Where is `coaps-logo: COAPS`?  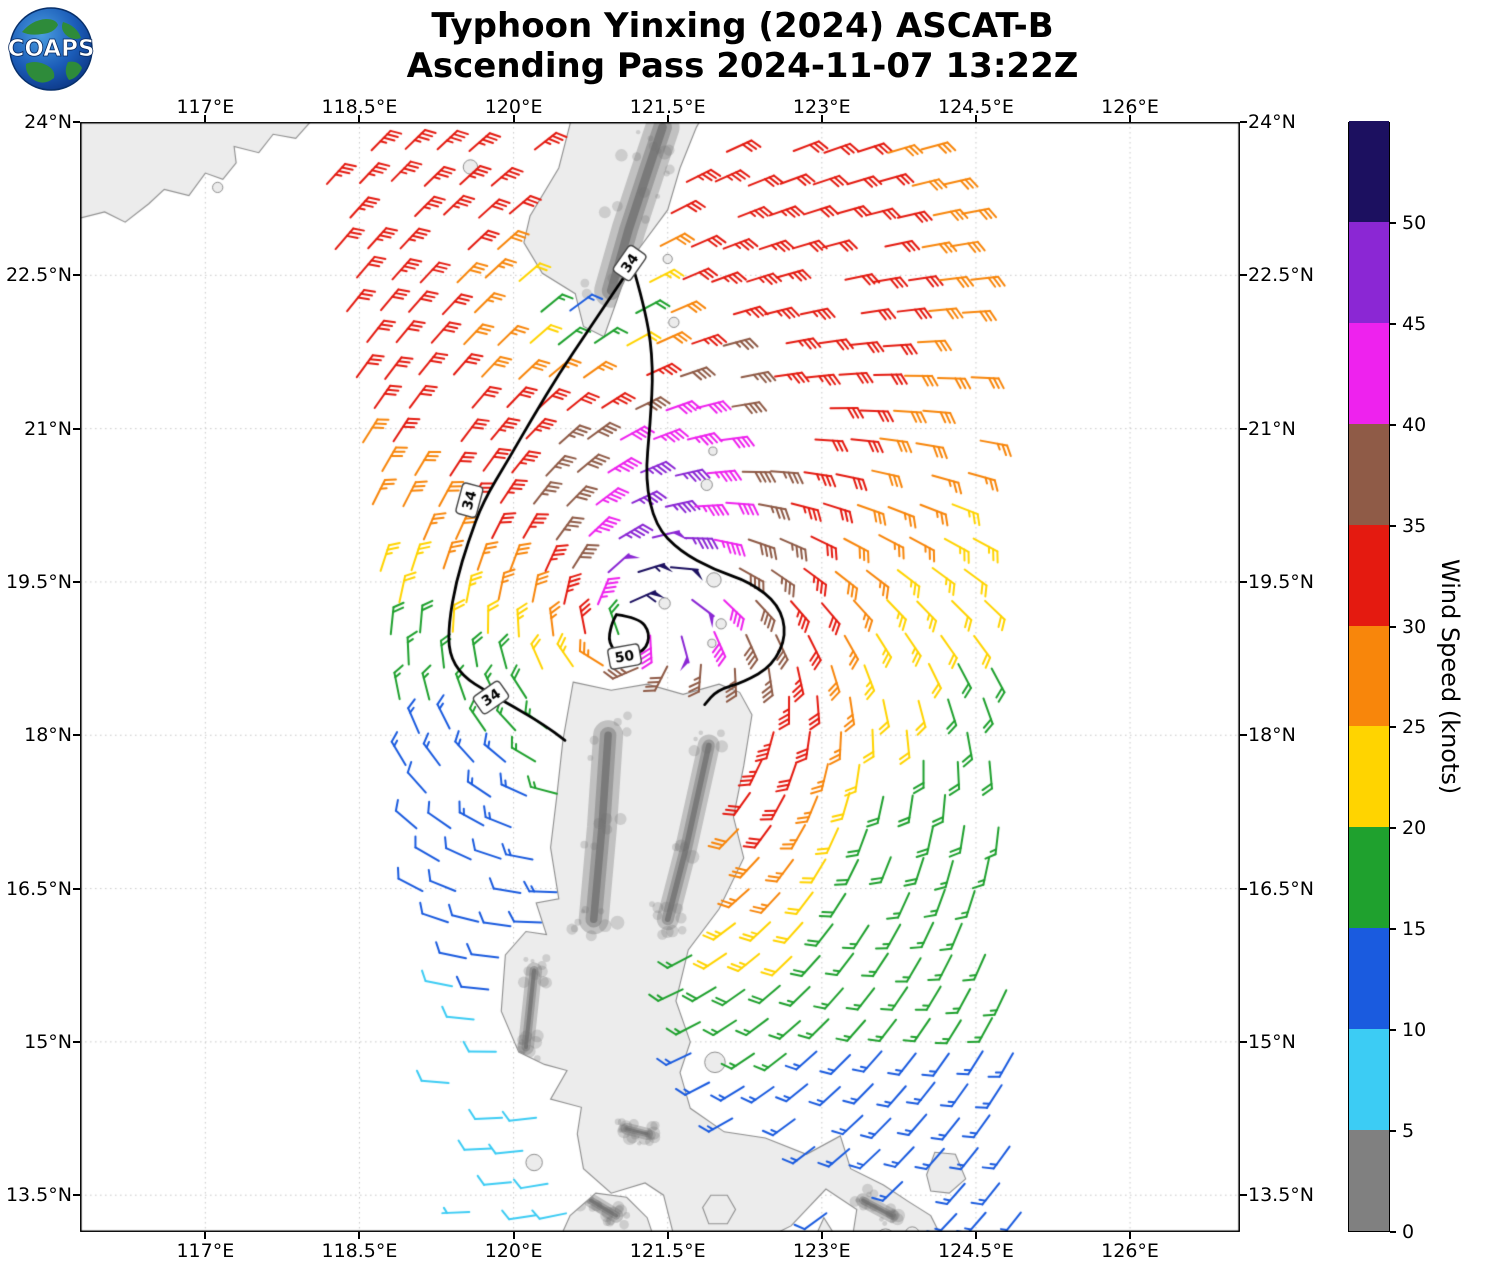 coaps-logo: COAPS is located at coordinates (51, 49).